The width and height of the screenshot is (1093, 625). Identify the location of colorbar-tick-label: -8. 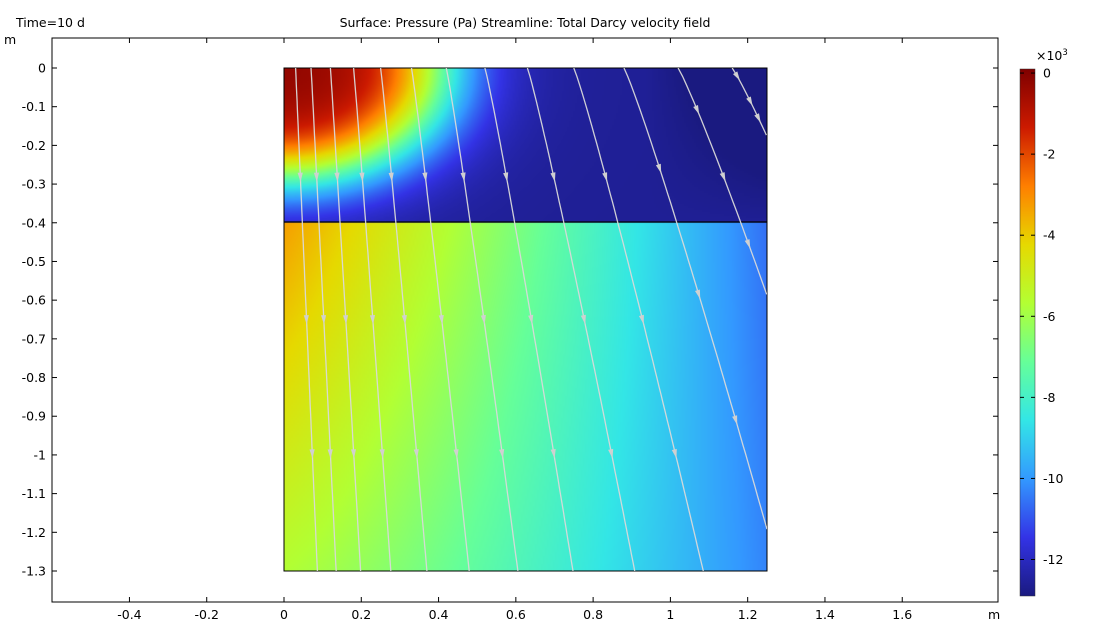
(1049, 397).